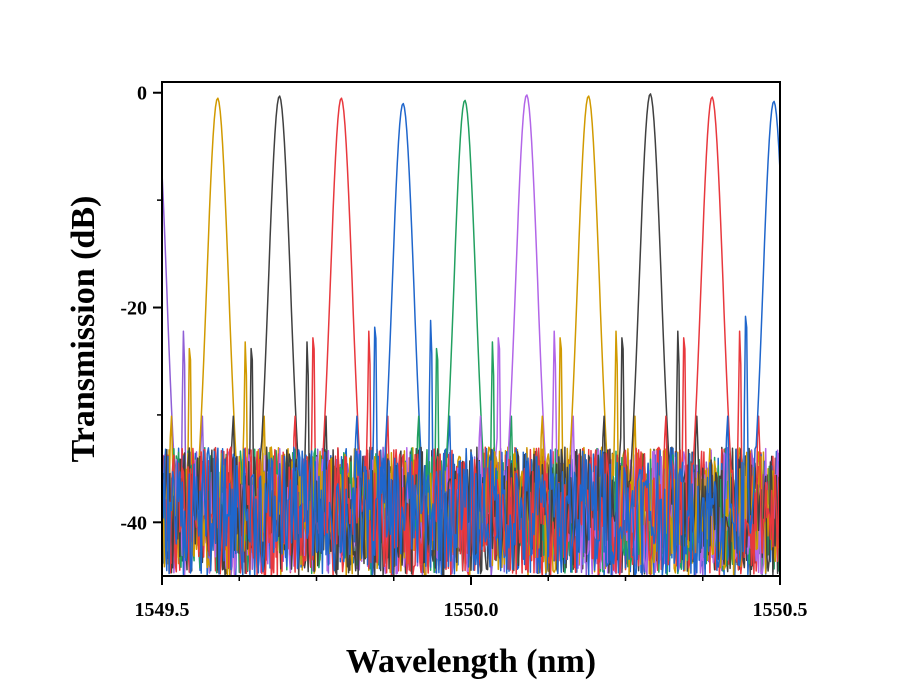  What do you see at coordinates (133, 523) in the screenshot?
I see `y-tick-label: -40` at bounding box center [133, 523].